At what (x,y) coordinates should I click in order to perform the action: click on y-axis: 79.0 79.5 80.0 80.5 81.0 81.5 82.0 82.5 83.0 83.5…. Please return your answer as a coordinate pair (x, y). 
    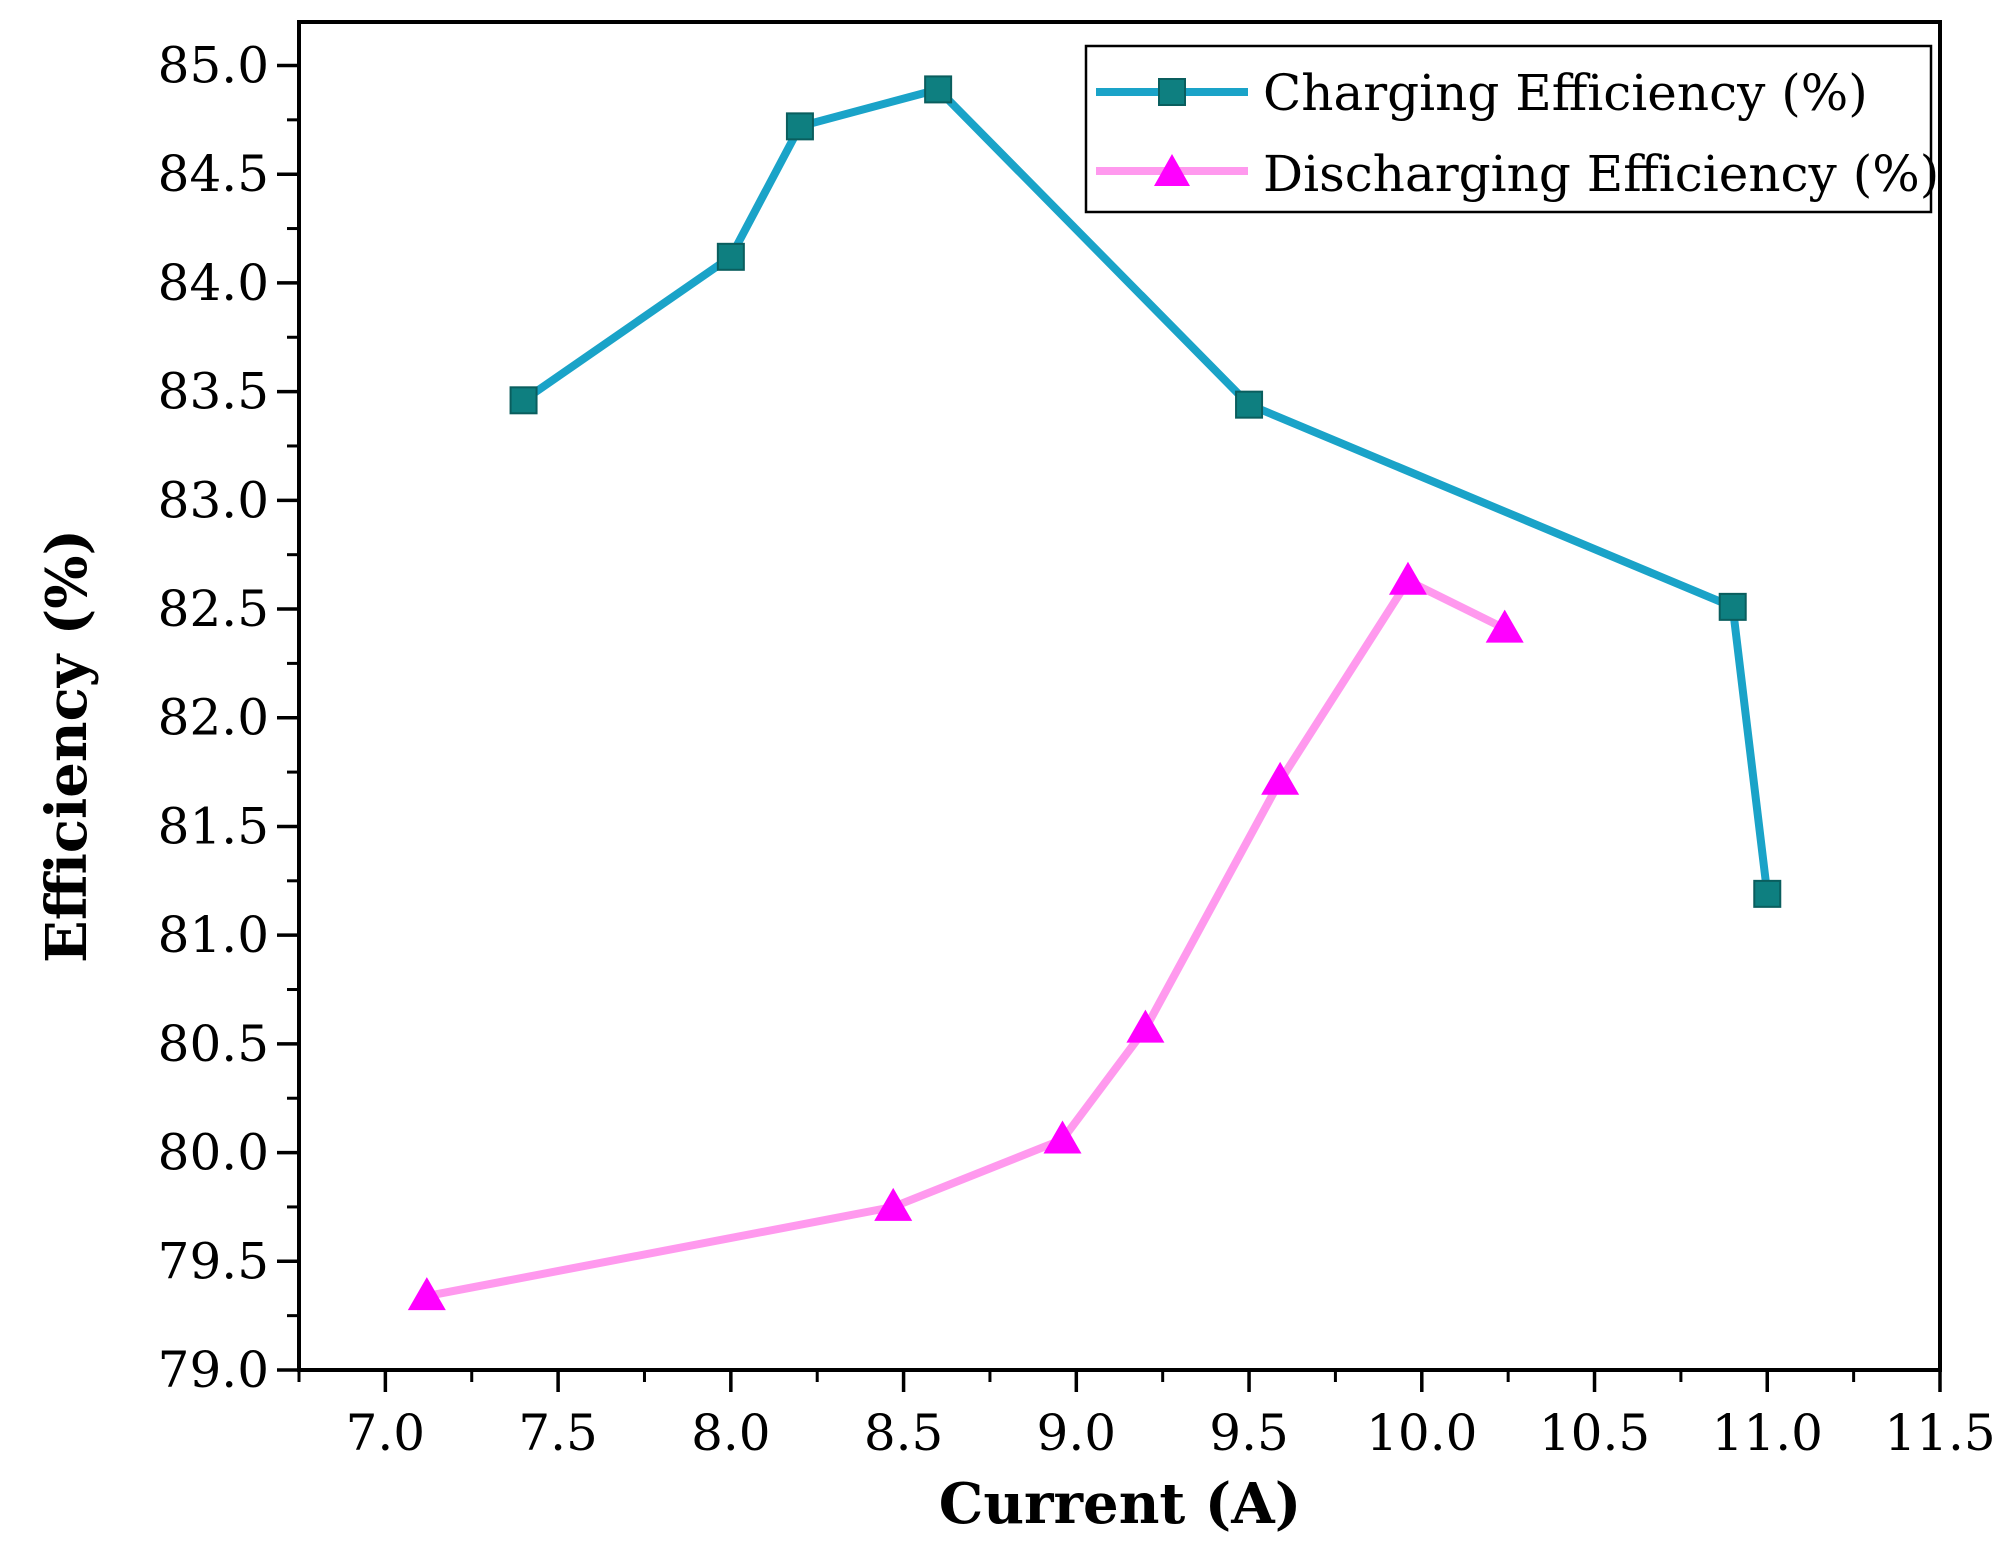
    Looking at the image, I should click on (228, 717).